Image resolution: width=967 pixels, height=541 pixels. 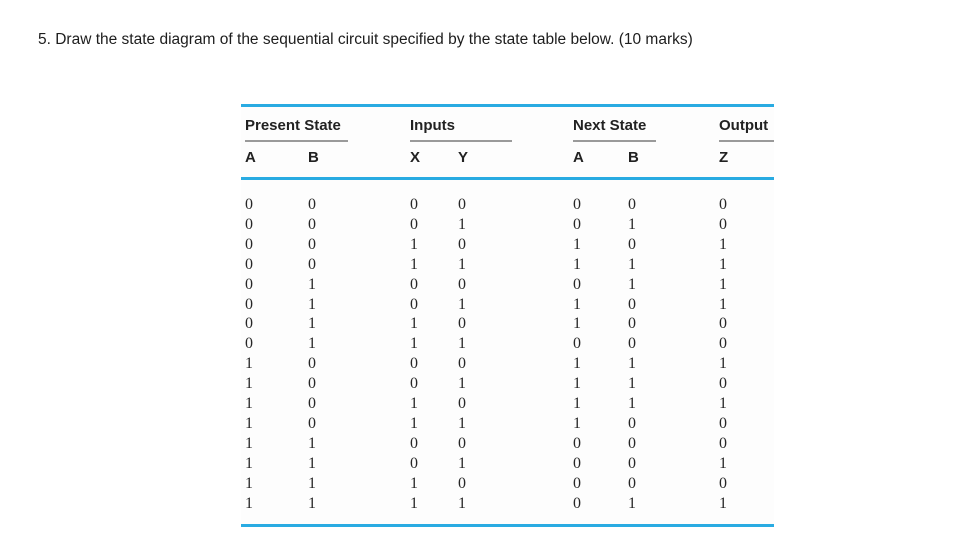 I want to click on col-header-input-y: Y, so click(x=463, y=157).